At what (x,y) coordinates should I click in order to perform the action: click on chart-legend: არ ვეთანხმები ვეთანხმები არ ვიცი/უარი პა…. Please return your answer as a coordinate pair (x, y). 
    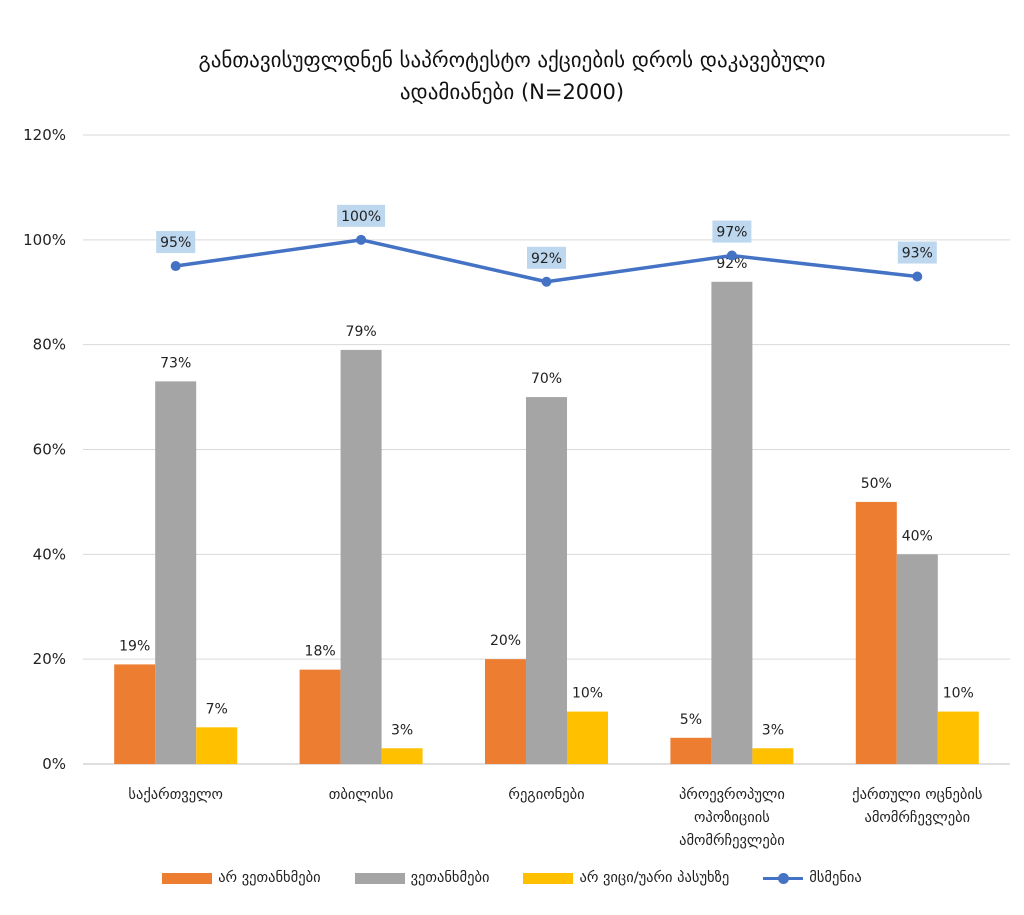
    Looking at the image, I should click on (512, 878).